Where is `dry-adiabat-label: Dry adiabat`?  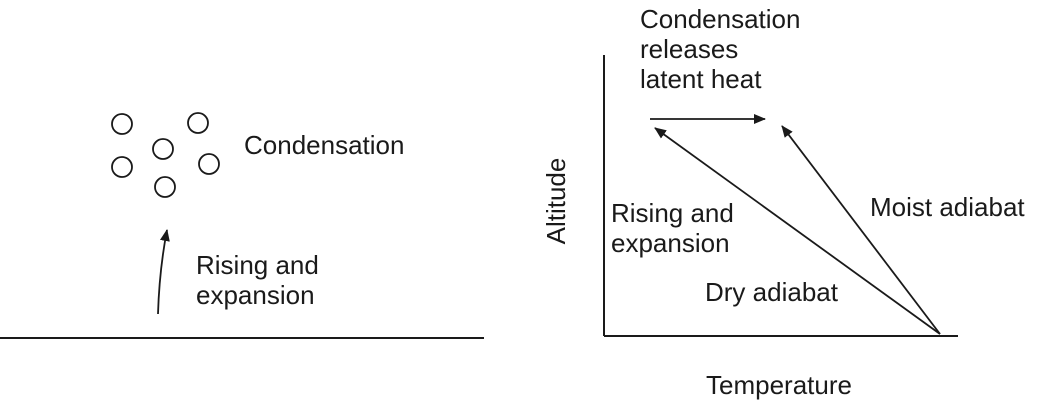 dry-adiabat-label: Dry adiabat is located at coordinates (771, 292).